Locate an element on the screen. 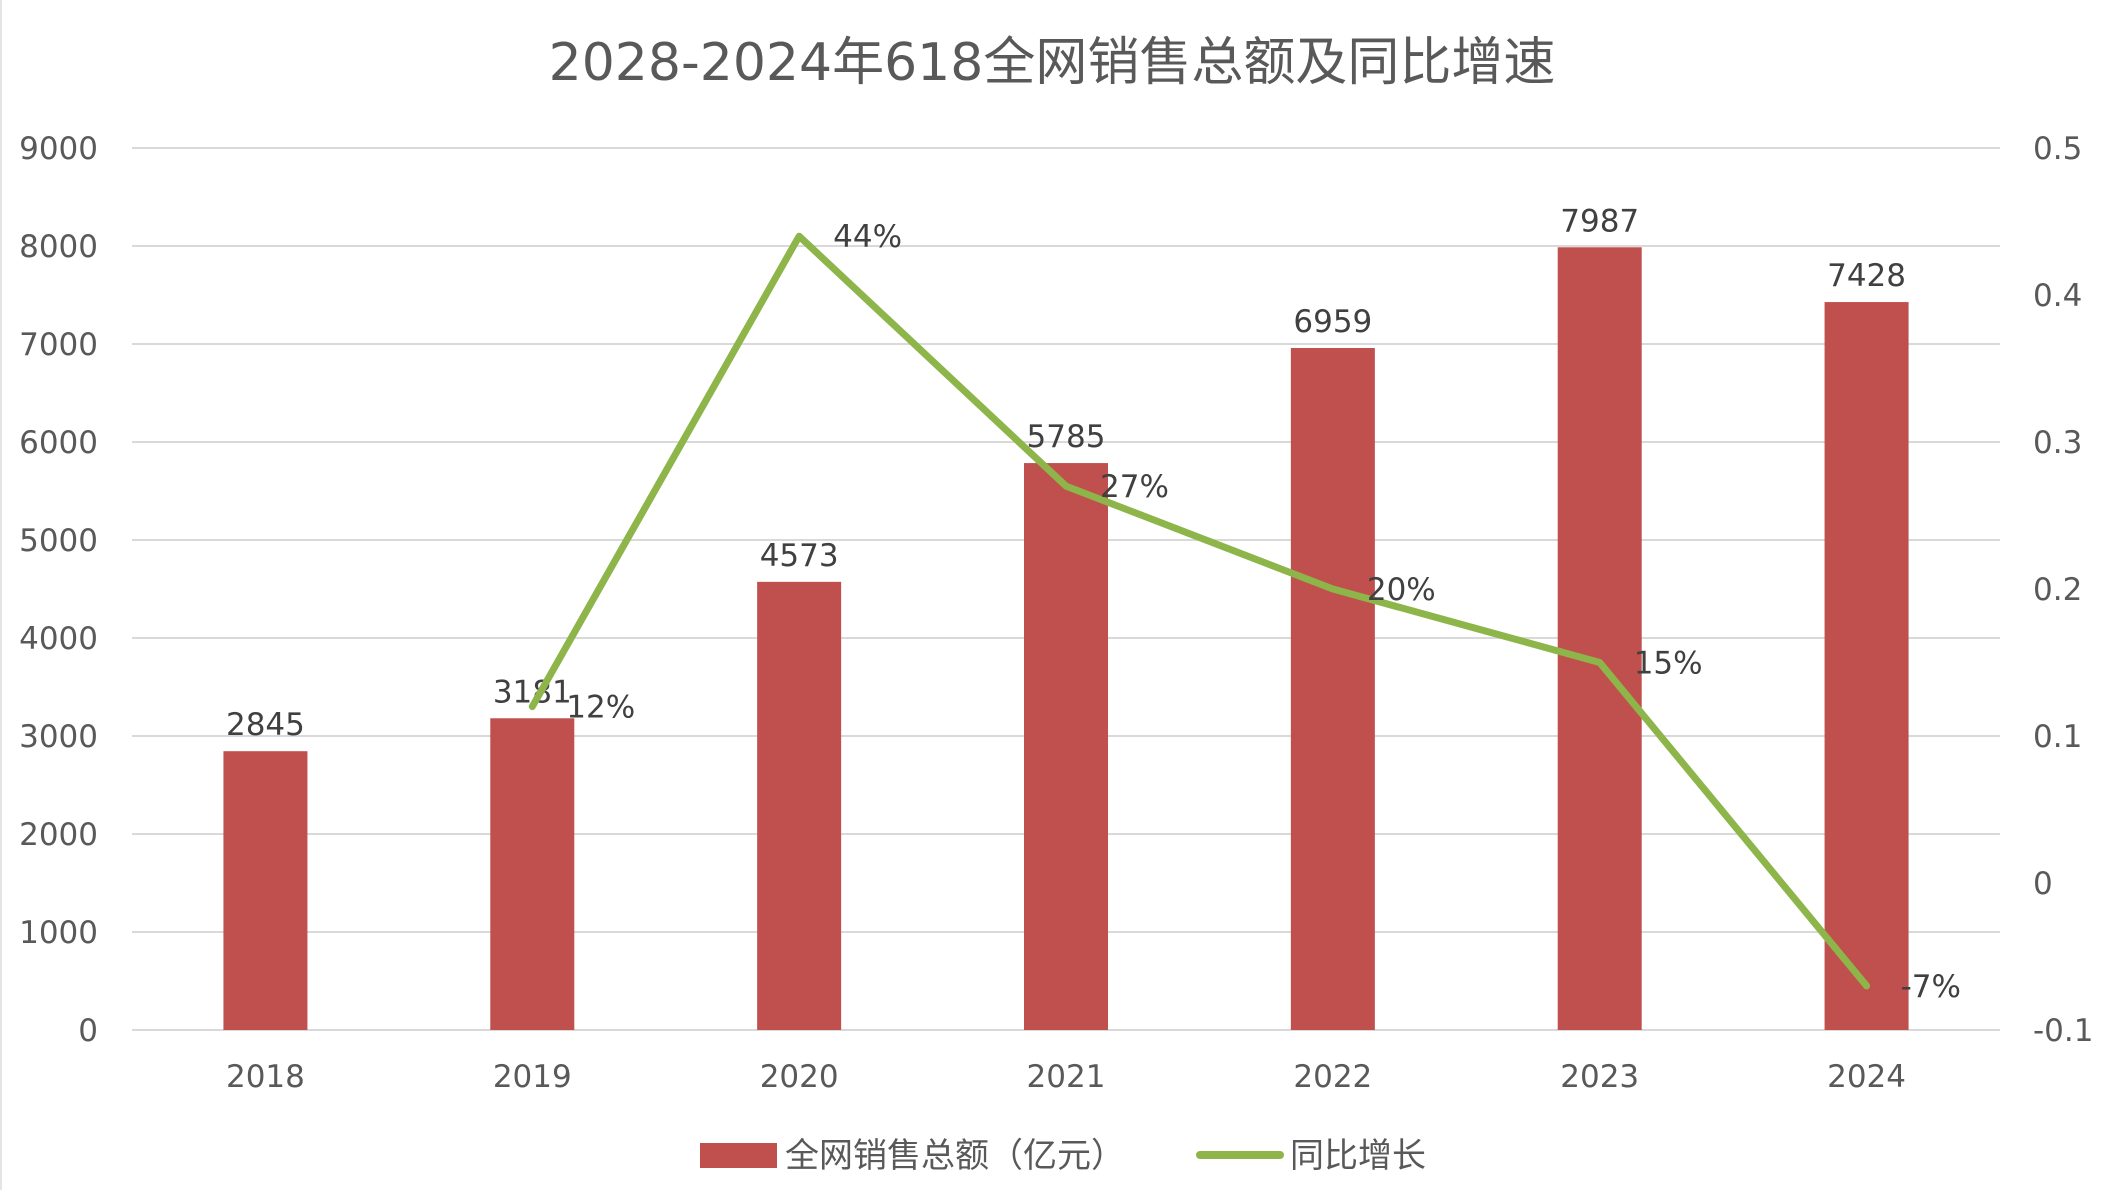  right-y-axis: -0.1 0 0.1 0.2 0.3 0.4 0.5 is located at coordinates (2063, 590).